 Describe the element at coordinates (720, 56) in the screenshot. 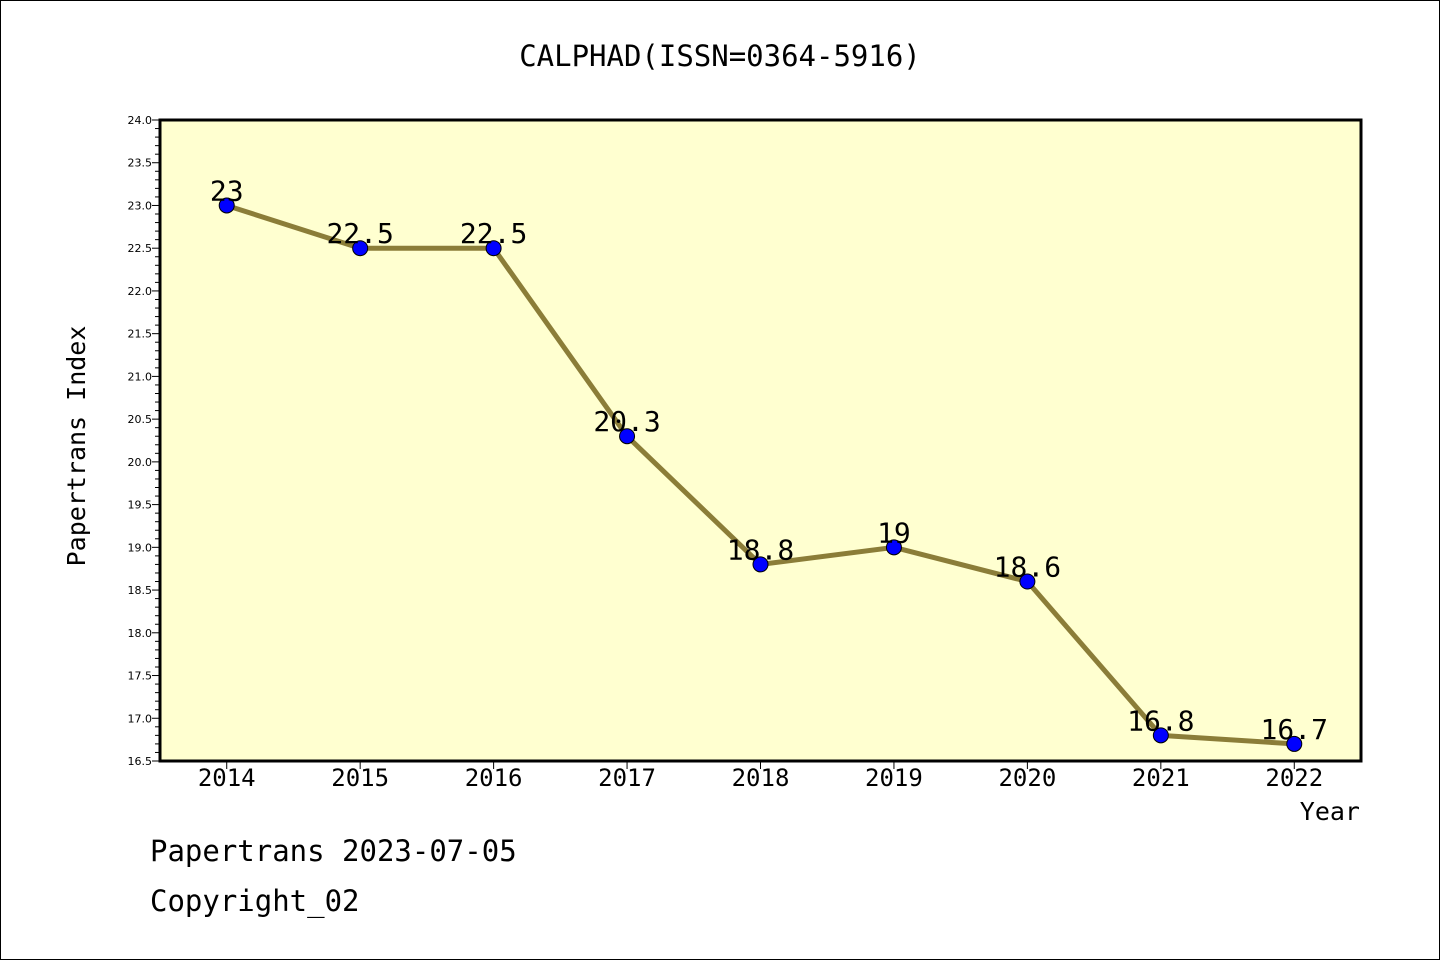

I see `chart-title: CALPHAD(ISSN=0364-5916)` at that location.